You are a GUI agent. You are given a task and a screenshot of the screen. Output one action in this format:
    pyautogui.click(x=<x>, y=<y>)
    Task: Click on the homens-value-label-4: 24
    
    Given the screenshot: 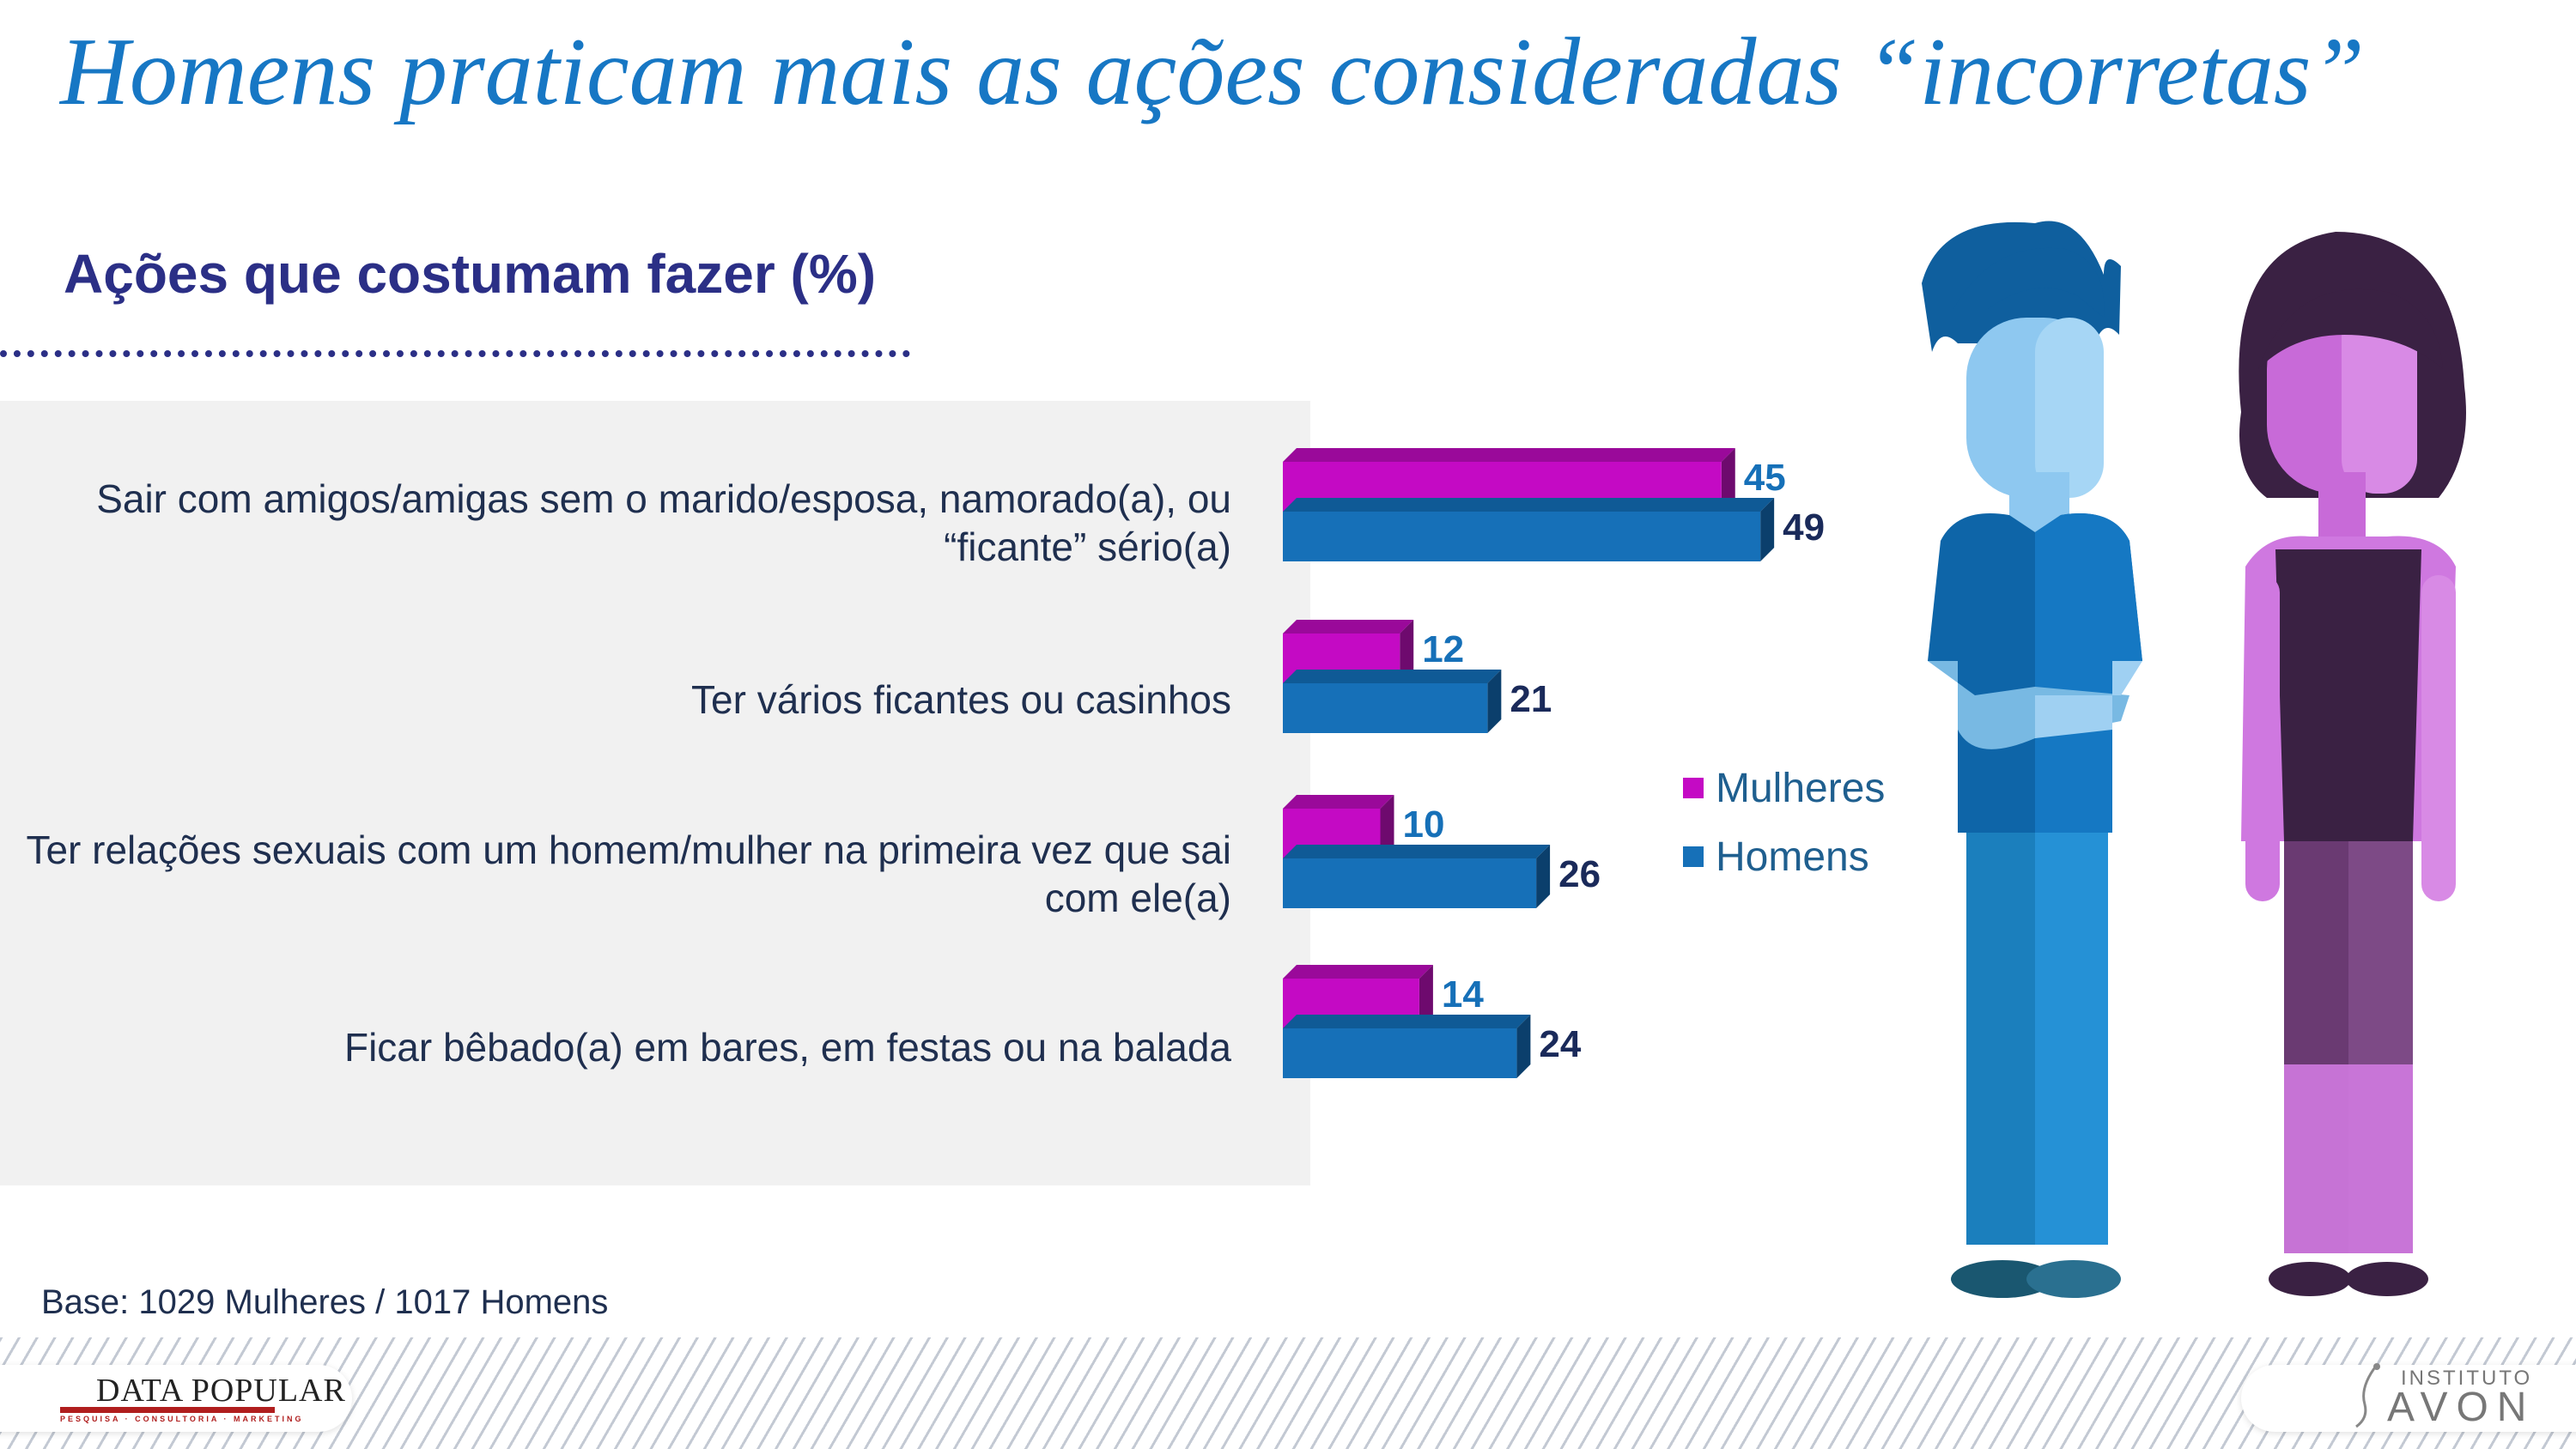 What is the action you would take?
    pyautogui.click(x=1560, y=1044)
    